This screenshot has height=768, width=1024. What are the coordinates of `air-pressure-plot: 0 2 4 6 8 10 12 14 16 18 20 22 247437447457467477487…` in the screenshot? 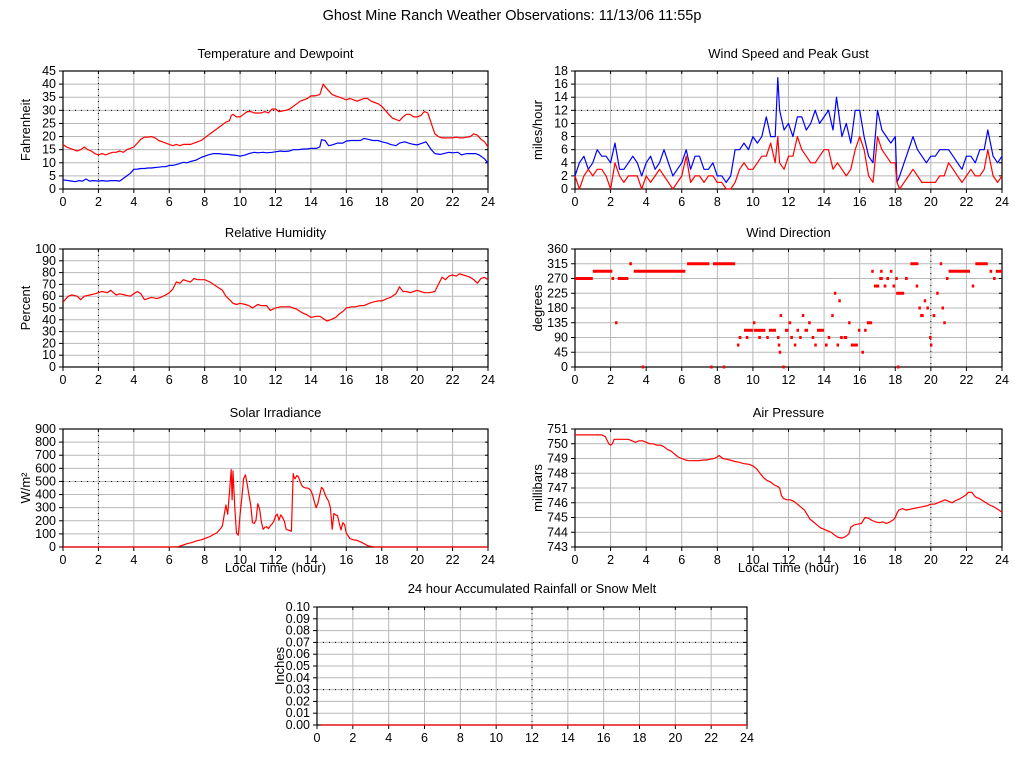 It's located at (769, 495).